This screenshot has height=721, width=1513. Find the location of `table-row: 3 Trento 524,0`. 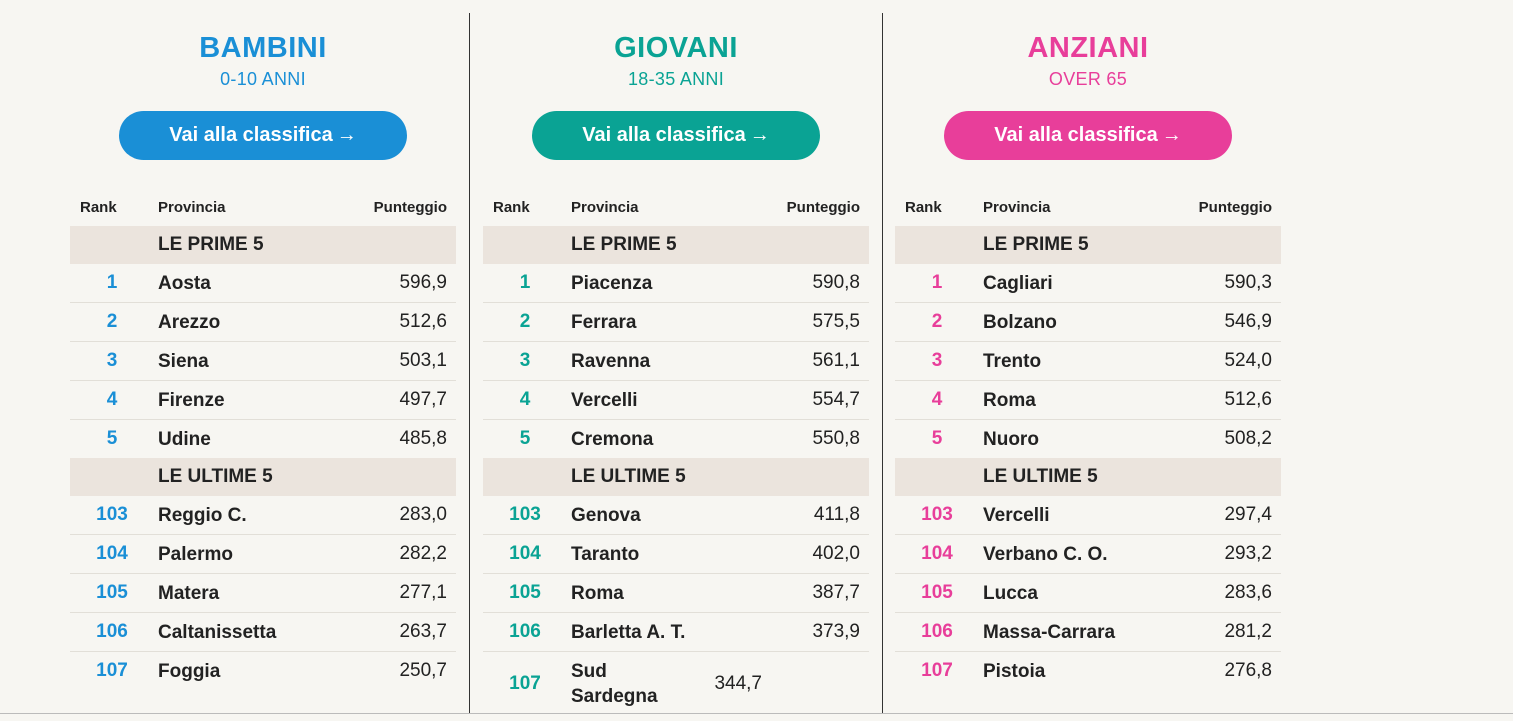

table-row: 3 Trento 524,0 is located at coordinates (1088, 361).